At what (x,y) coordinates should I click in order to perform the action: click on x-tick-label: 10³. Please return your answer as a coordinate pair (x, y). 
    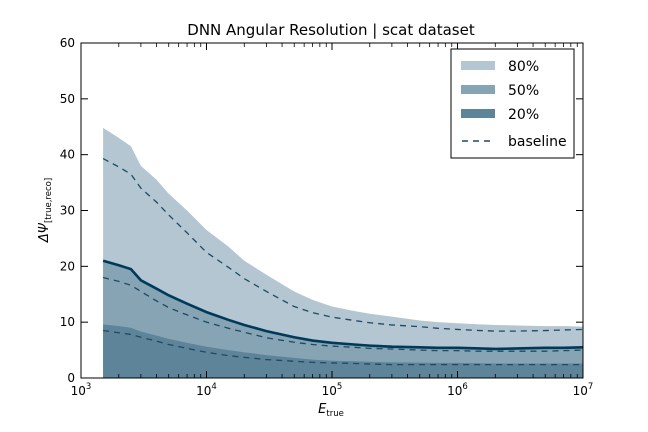
    Looking at the image, I should click on (81, 390).